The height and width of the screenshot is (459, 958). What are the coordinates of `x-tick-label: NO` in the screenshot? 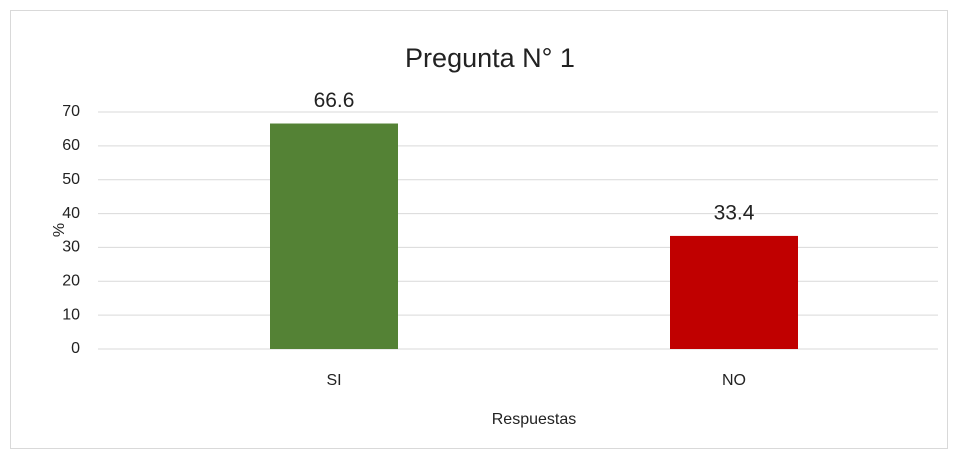 It's located at (734, 380).